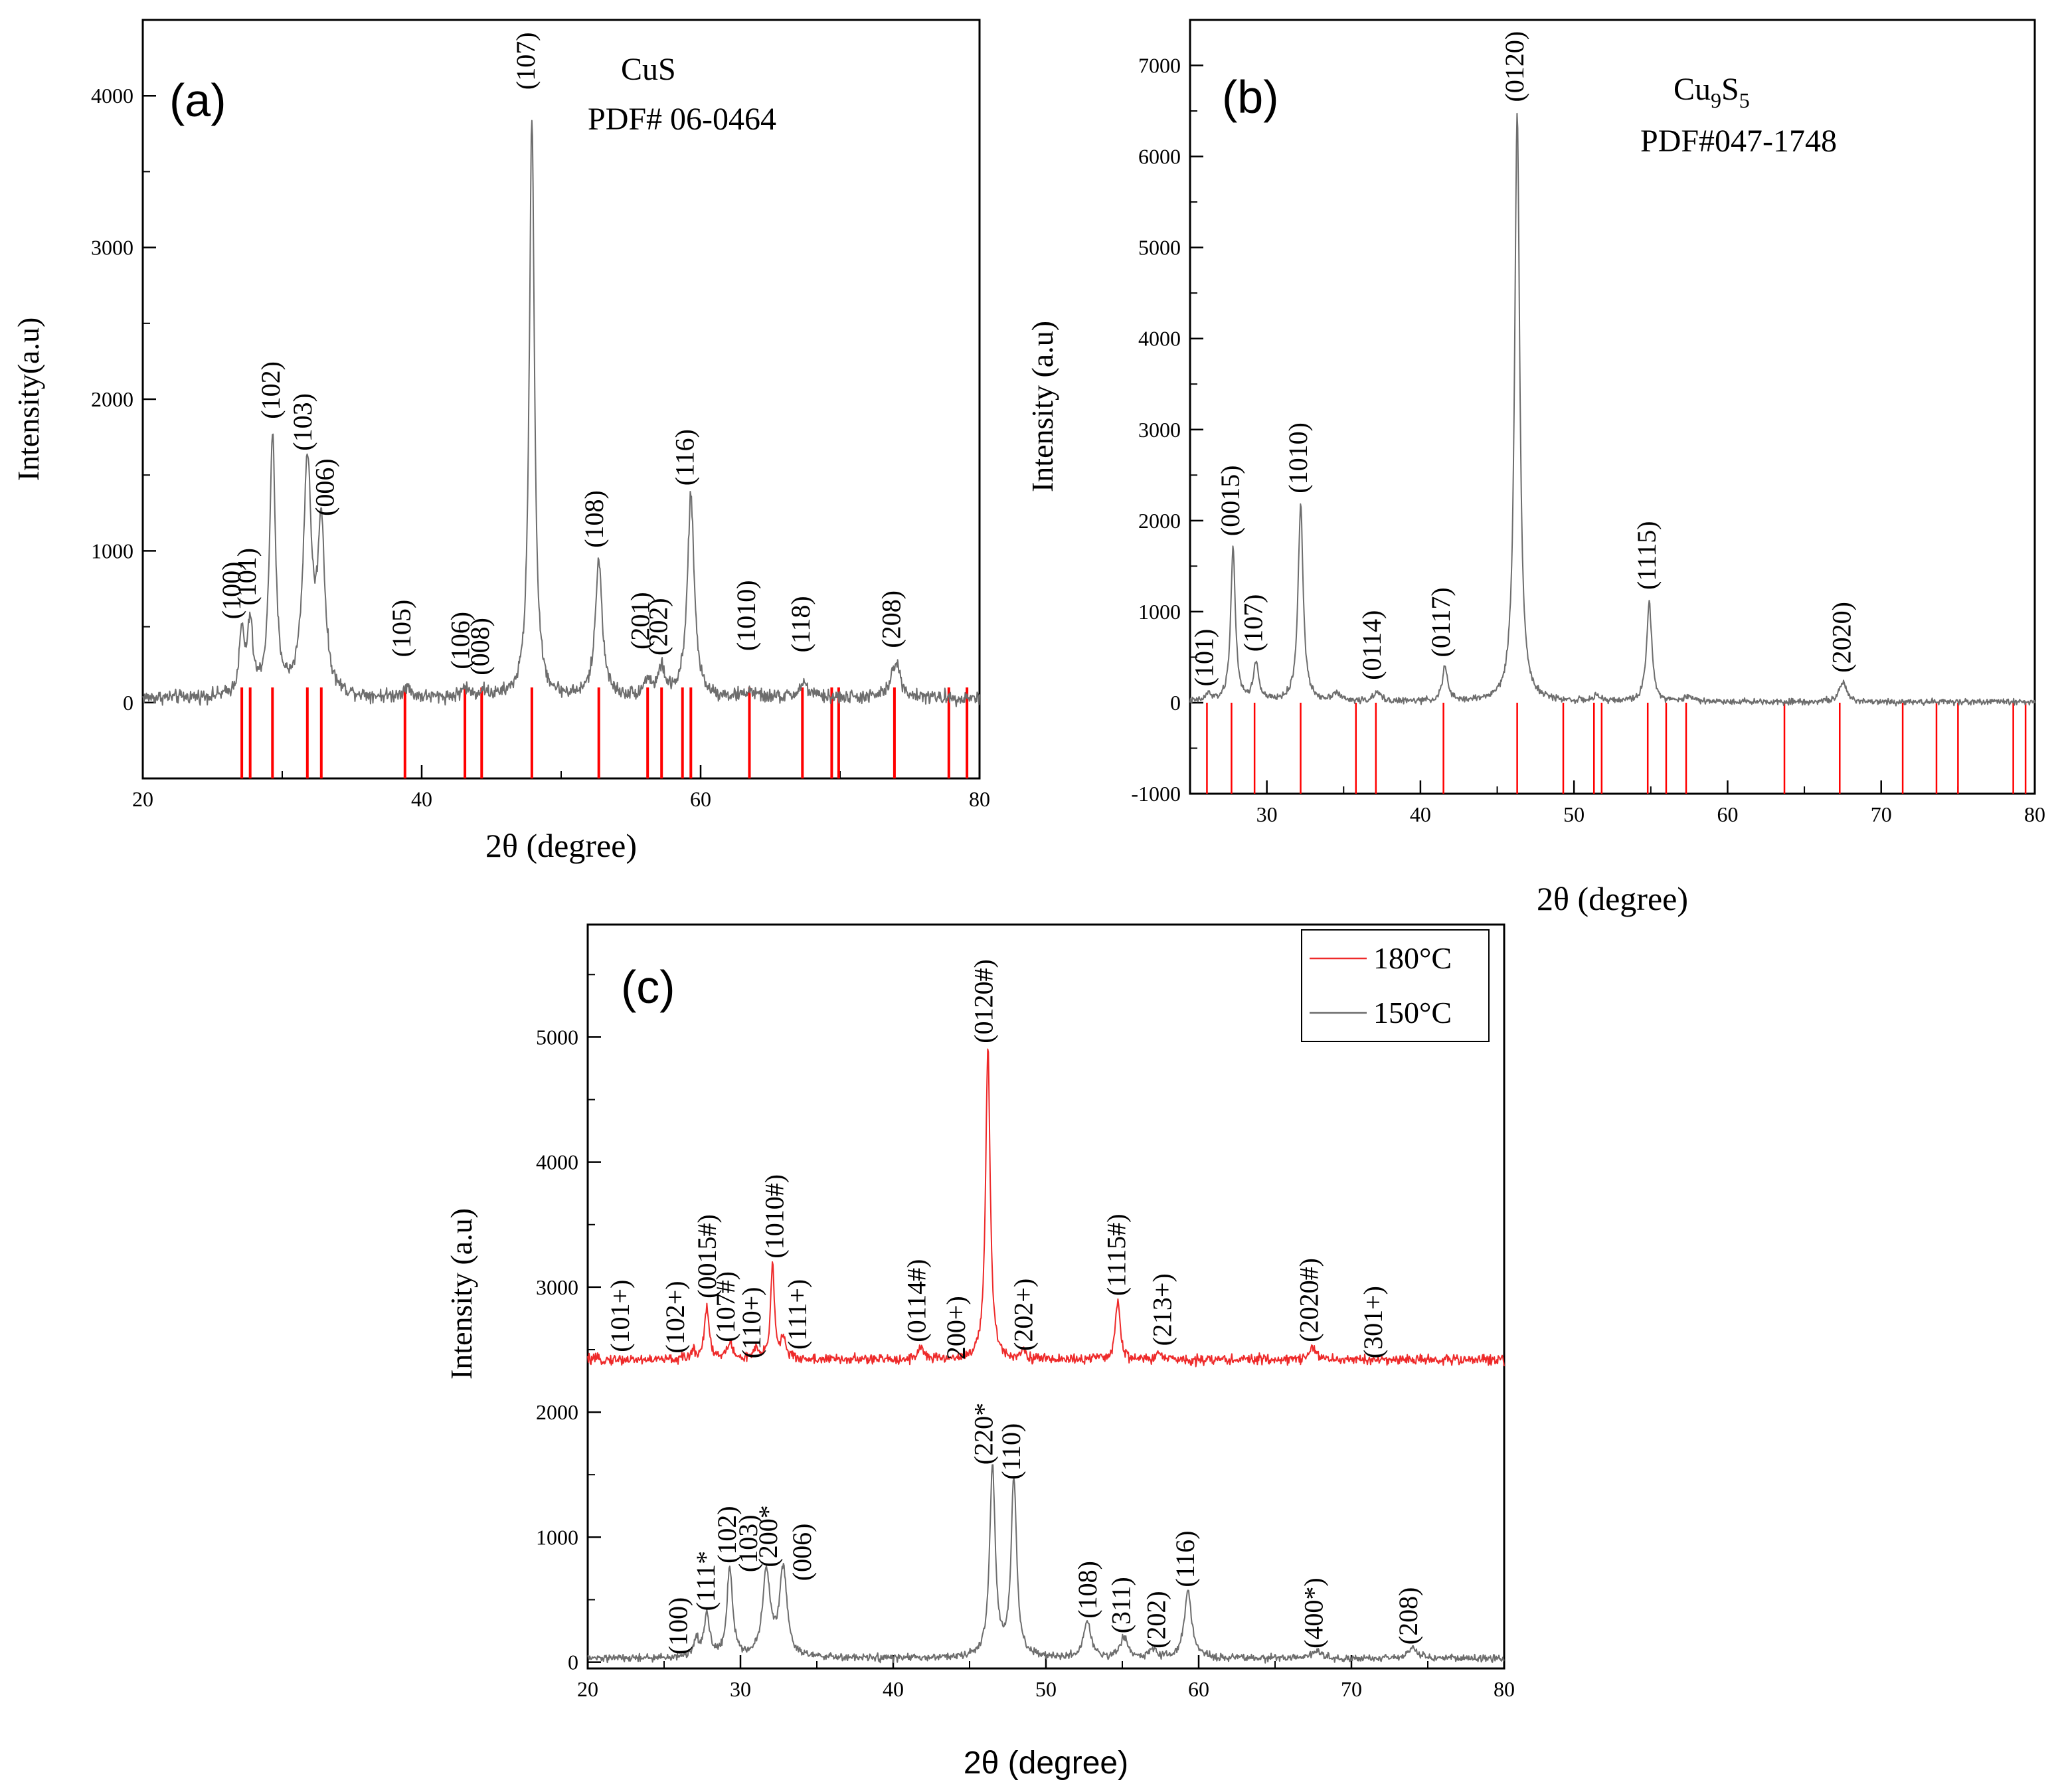  What do you see at coordinates (956, 1328) in the screenshot?
I see `peak-label: 200+)` at bounding box center [956, 1328].